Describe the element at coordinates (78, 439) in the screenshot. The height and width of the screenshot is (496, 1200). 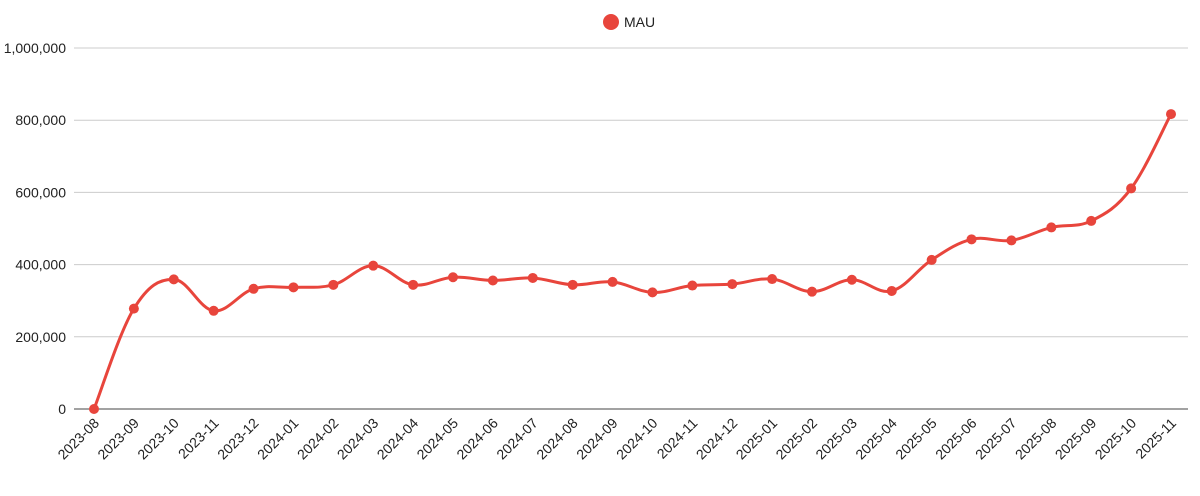
I see `x-tick-label: 2023-08` at that location.